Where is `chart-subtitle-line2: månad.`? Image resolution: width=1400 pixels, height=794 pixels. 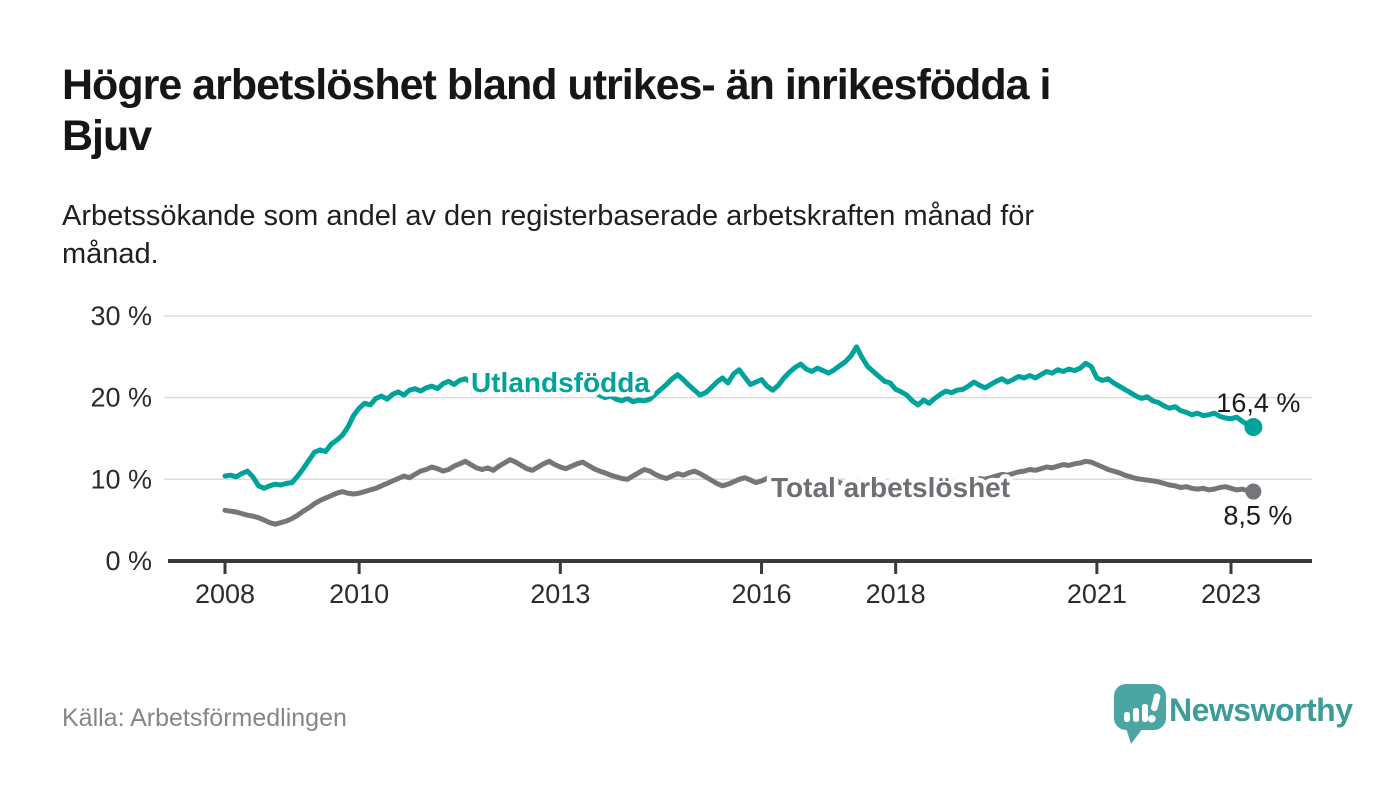 chart-subtitle-line2: månad. is located at coordinates (110, 254).